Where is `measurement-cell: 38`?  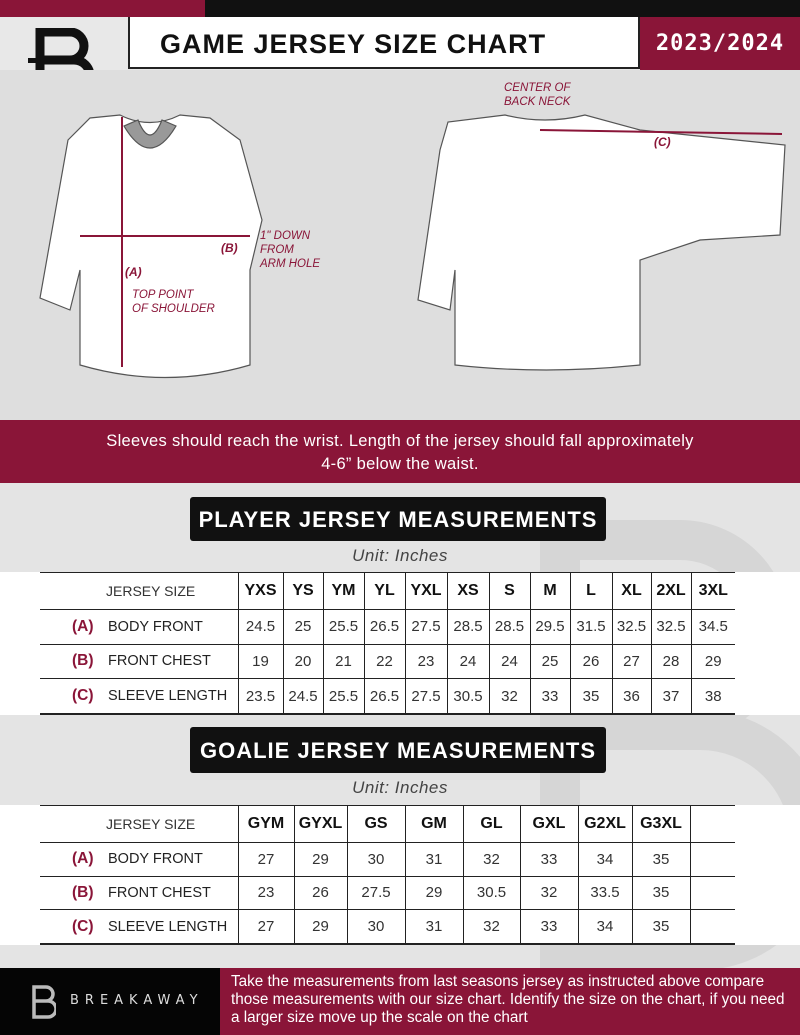
measurement-cell: 38 is located at coordinates (712, 697).